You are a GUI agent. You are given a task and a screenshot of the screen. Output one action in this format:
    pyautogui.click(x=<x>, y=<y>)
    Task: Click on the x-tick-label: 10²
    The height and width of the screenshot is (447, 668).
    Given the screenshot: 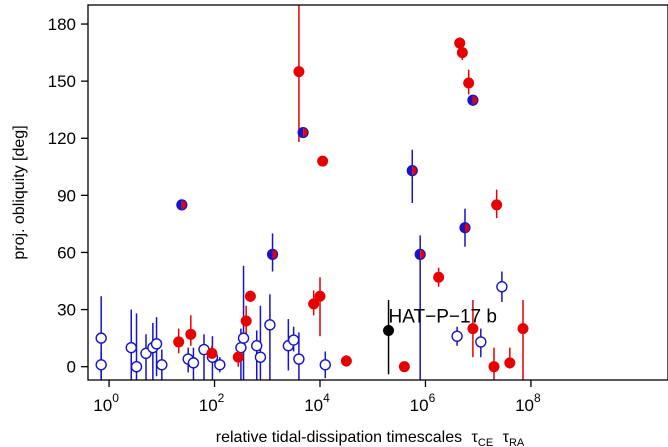 What is the action you would take?
    pyautogui.click(x=212, y=403)
    